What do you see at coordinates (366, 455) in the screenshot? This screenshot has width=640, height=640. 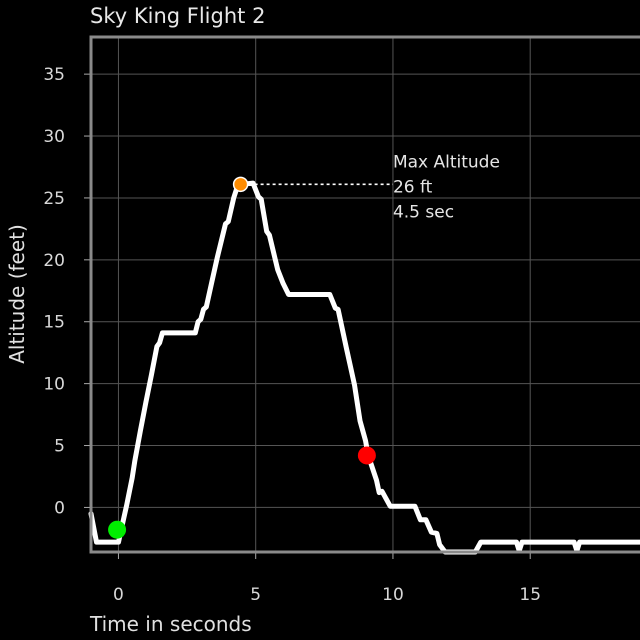 I see `deploy-marker` at bounding box center [366, 455].